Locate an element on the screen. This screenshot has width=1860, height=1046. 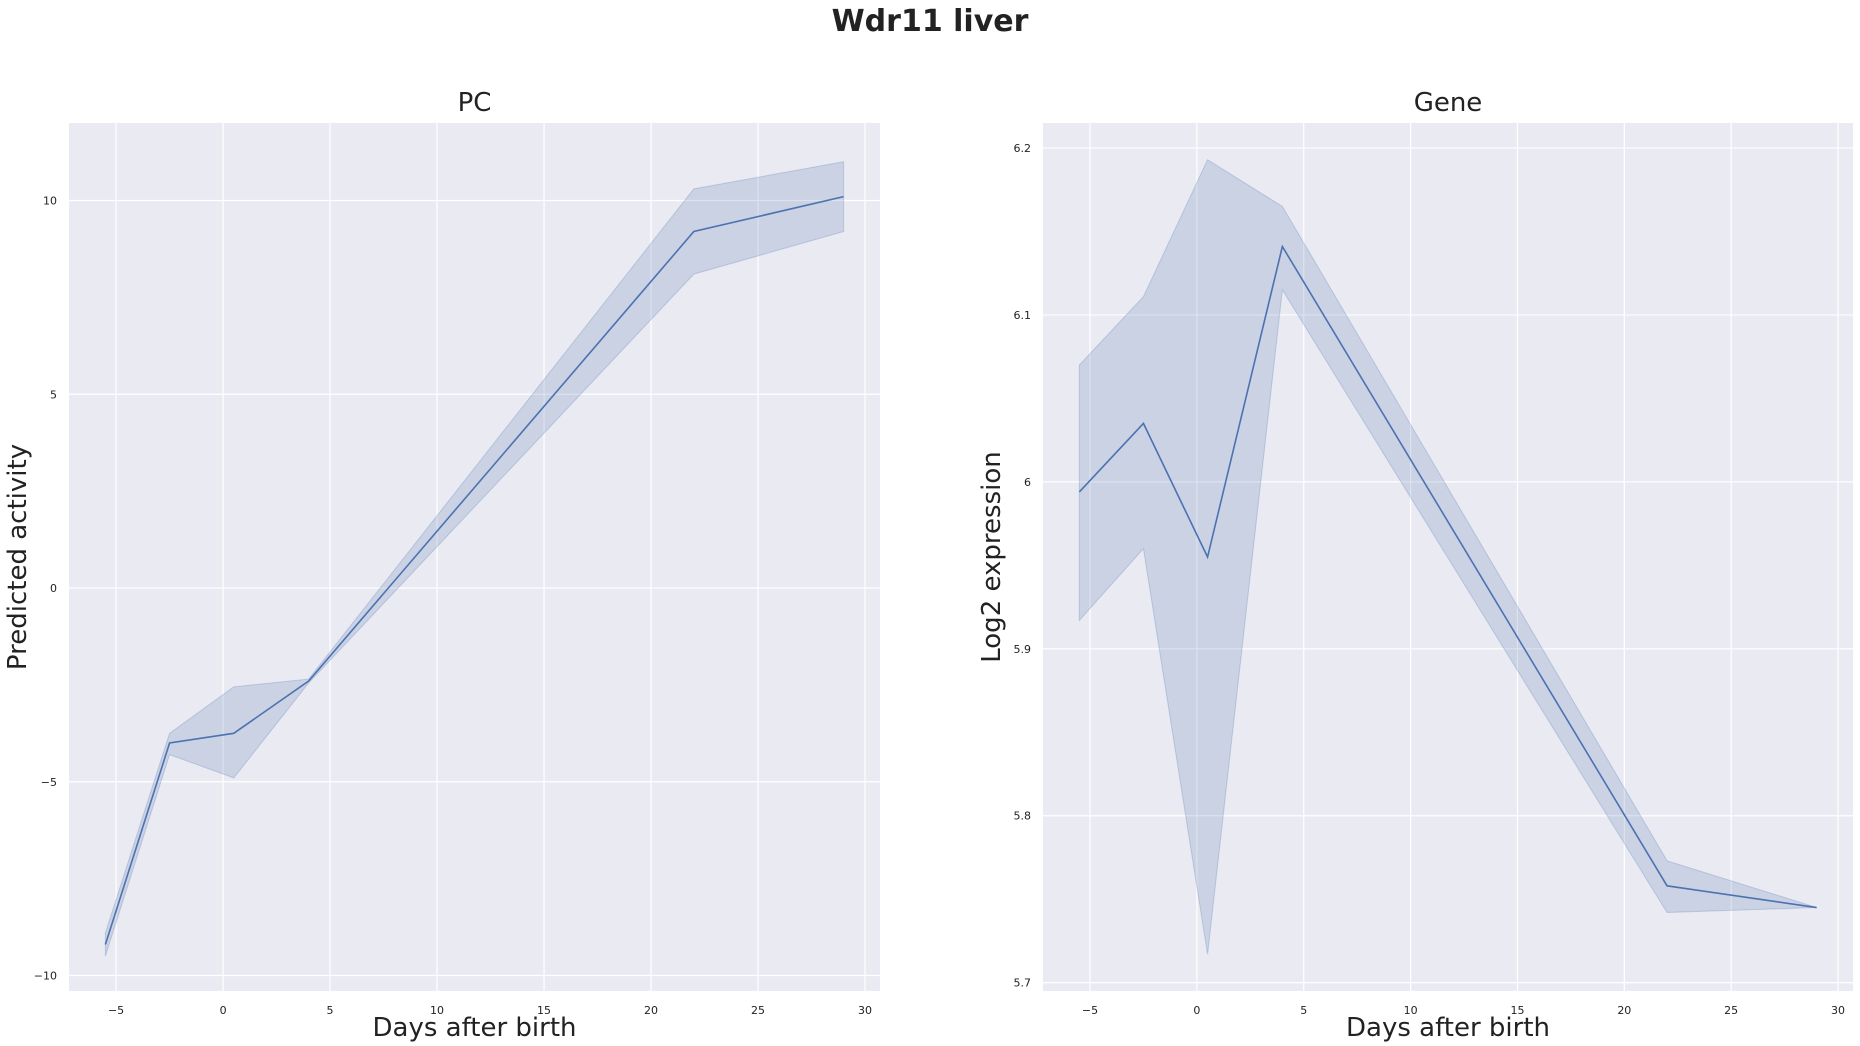
pc-y-tick-label: 10 is located at coordinates (50, 201).